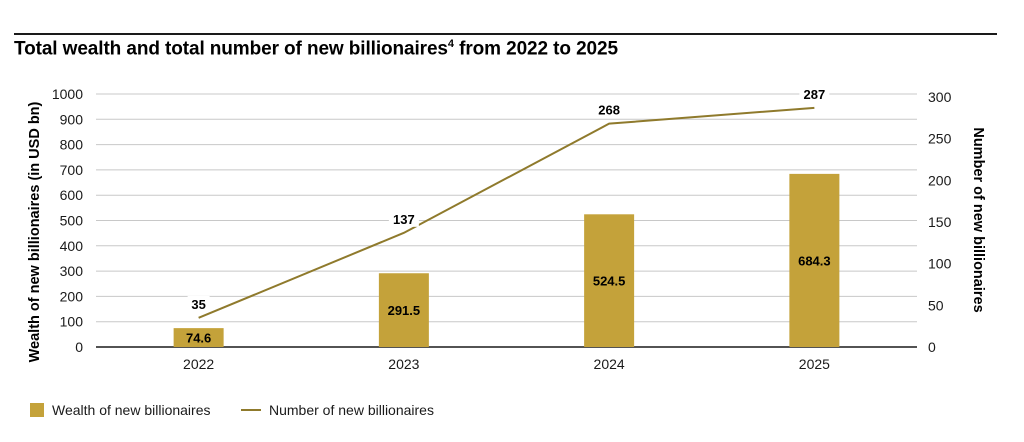 Image resolution: width=1024 pixels, height=442 pixels. I want to click on right-tick-label: 250, so click(940, 139).